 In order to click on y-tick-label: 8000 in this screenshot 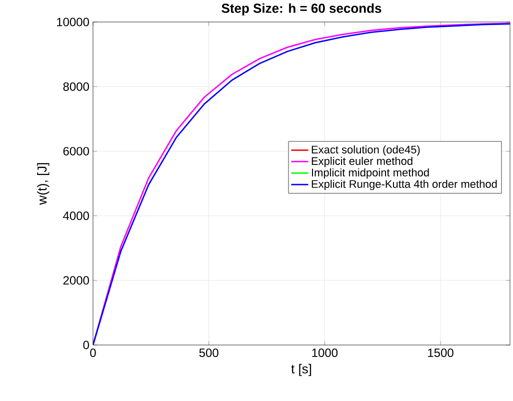, I will do `click(76, 86)`.